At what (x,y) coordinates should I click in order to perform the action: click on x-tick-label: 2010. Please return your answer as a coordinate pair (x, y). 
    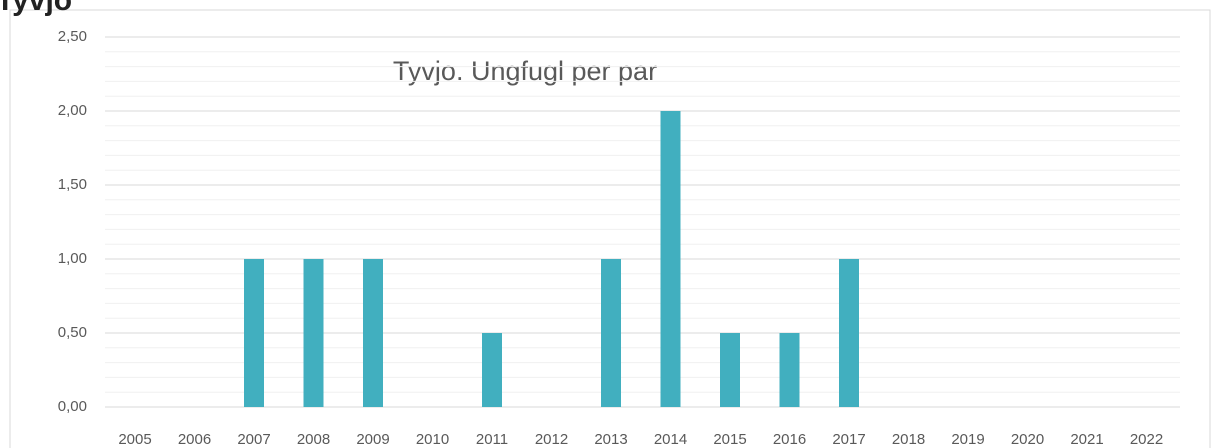
    Looking at the image, I should click on (432, 439).